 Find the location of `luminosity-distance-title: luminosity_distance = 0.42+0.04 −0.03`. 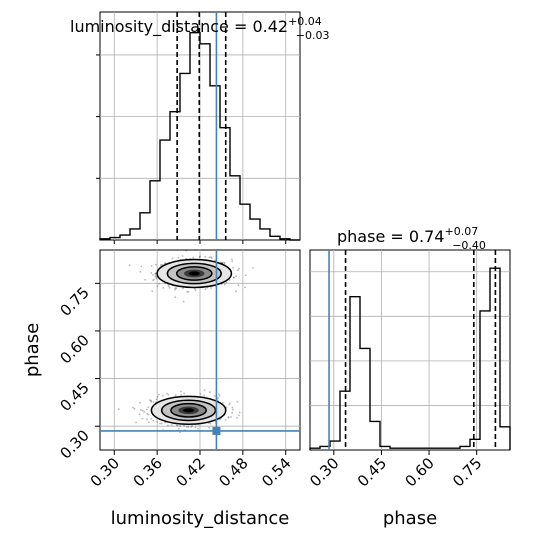

luminosity-distance-title: luminosity_distance = 0.42+0.04 −0.03 is located at coordinates (200, 28).